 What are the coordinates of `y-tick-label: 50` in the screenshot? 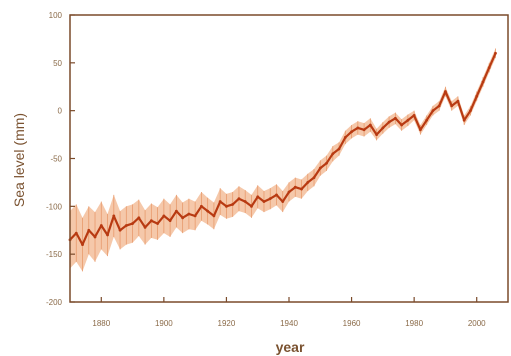 It's located at (57, 63).